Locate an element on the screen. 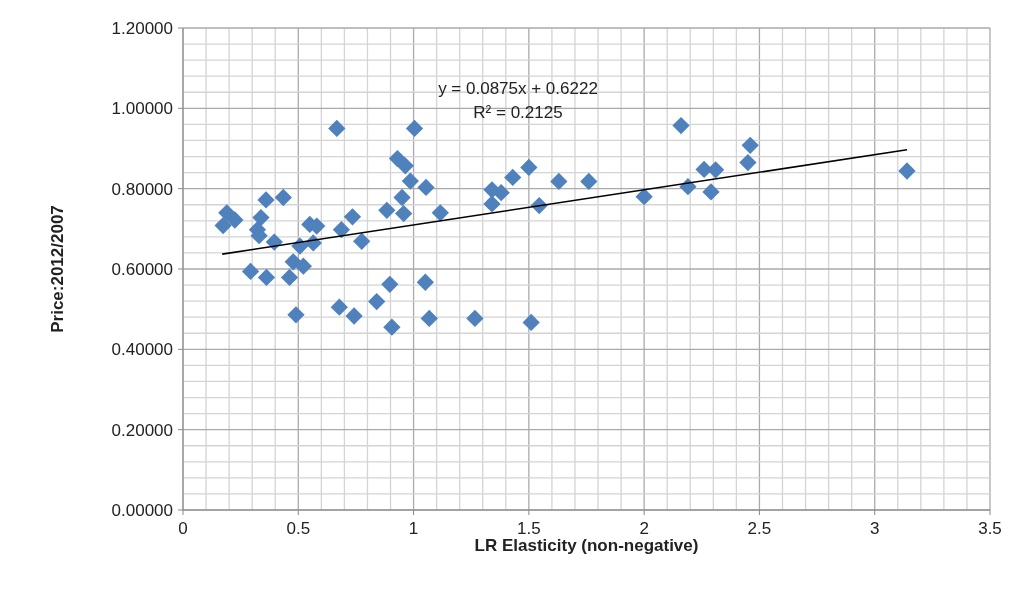 The image size is (1011, 603). y-tick-label: 0.40000 is located at coordinates (142, 350).